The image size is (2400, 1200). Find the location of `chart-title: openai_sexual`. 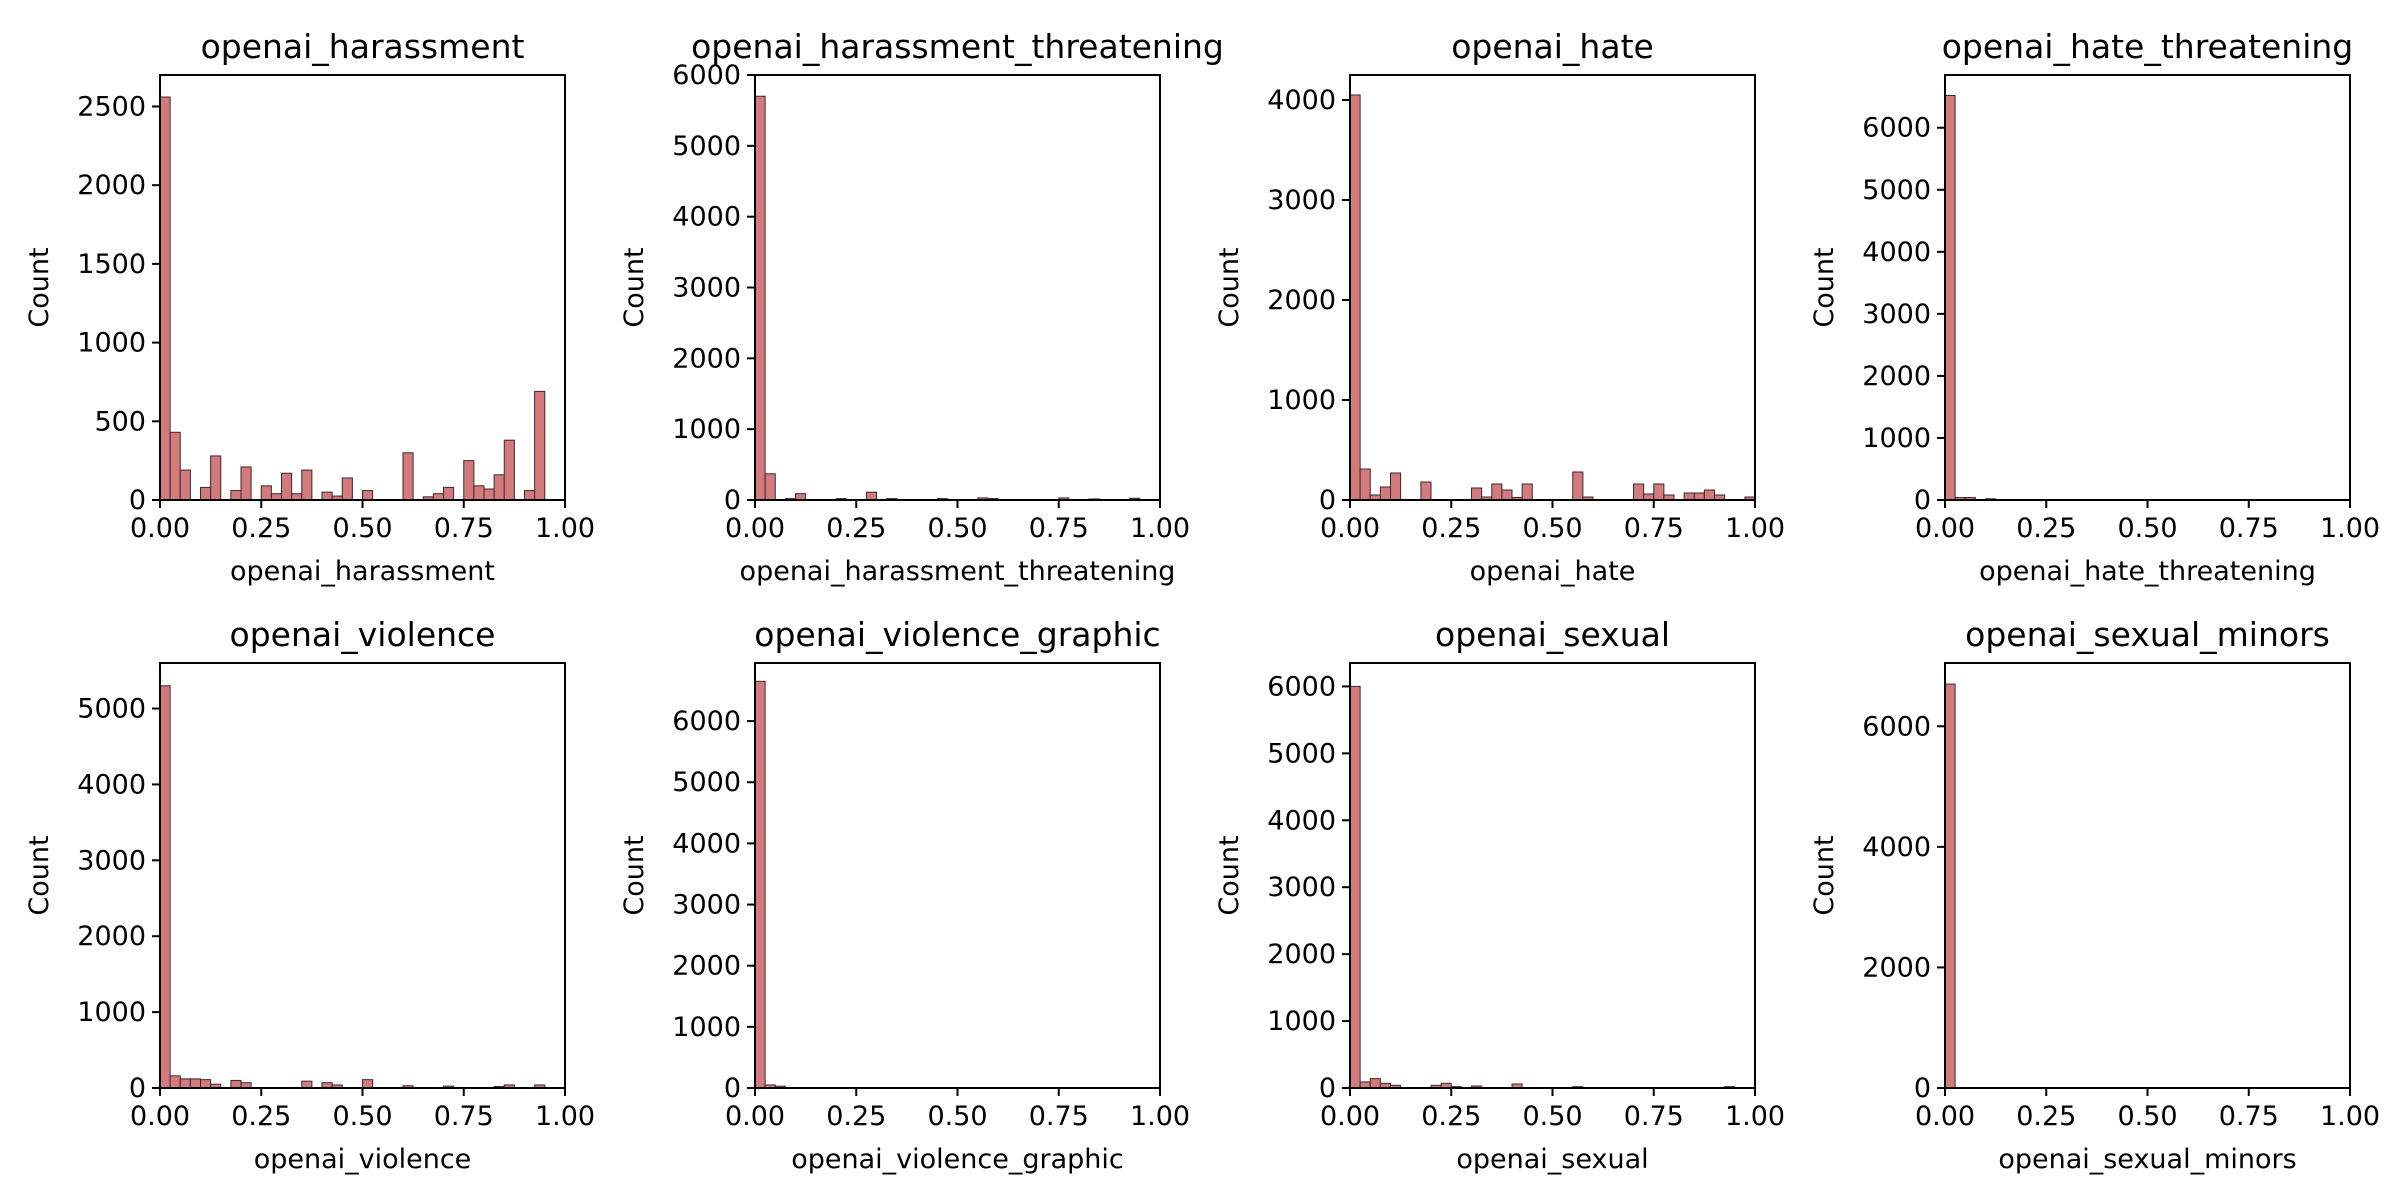

chart-title: openai_sexual is located at coordinates (1552, 634).